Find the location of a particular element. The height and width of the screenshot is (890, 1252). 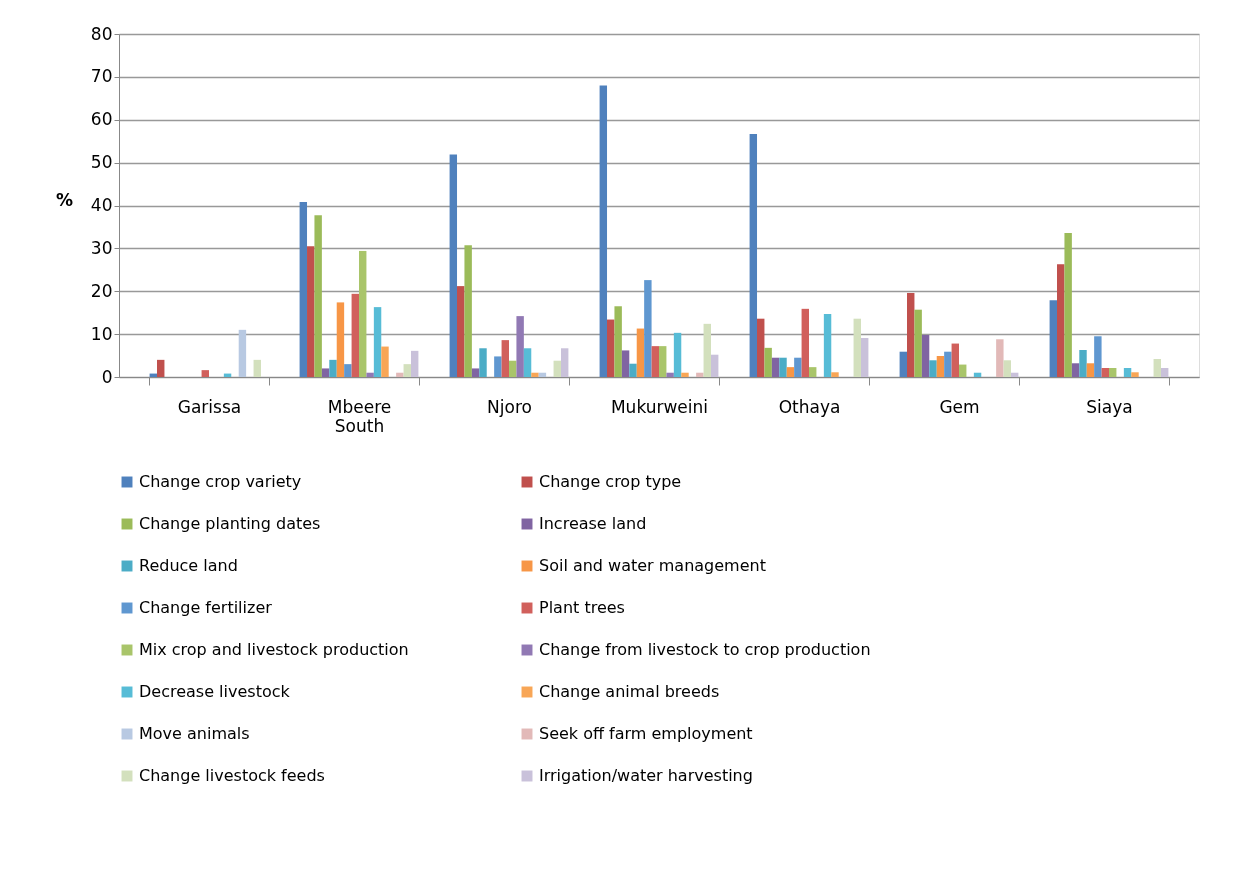

x-tick-label: Gem is located at coordinates (959, 406).